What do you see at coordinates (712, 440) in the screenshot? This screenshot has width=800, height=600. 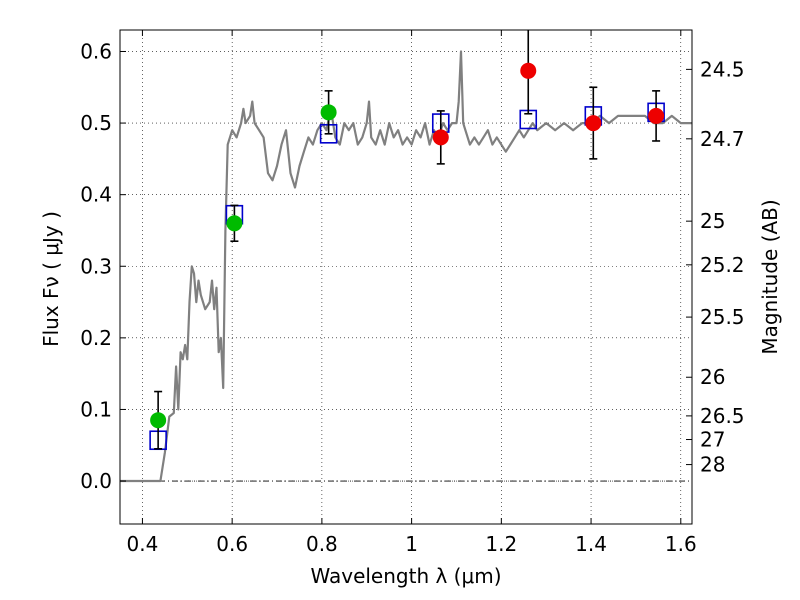 I see `right-tick-label: 27` at bounding box center [712, 440].